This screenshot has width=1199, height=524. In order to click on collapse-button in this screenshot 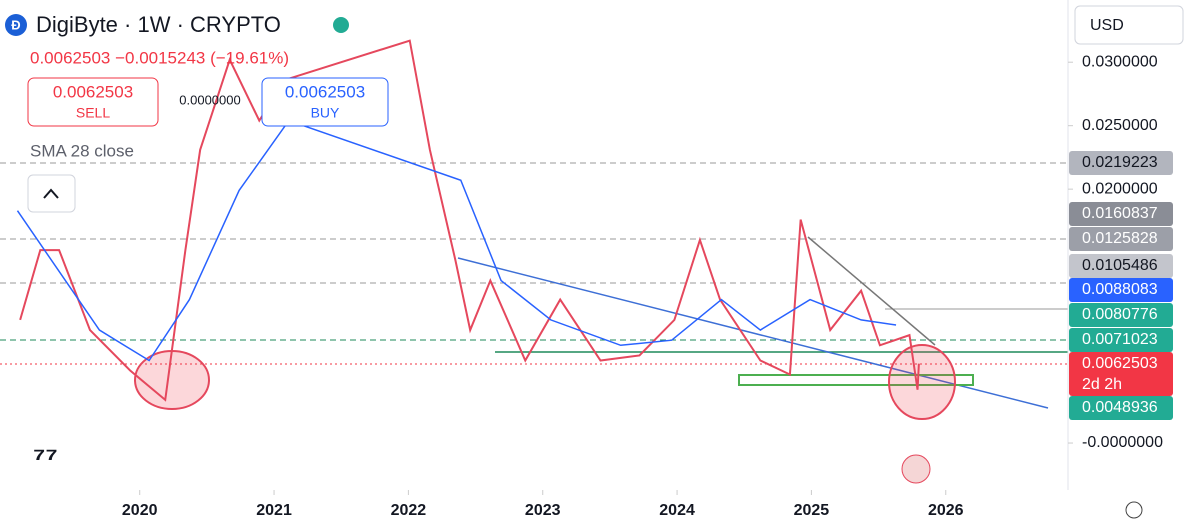, I will do `click(51, 193)`.